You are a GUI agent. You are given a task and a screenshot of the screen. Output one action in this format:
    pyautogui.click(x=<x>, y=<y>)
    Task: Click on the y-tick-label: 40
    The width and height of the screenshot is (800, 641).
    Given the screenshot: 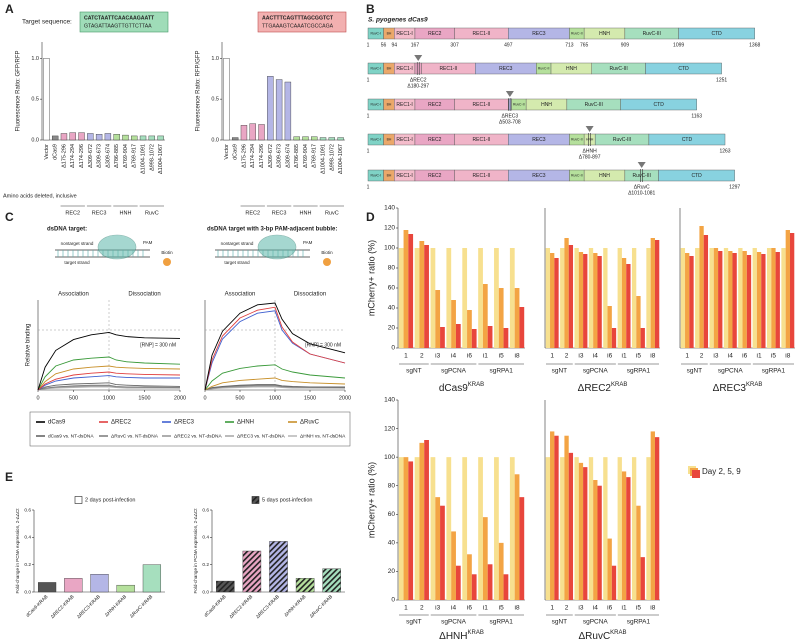 What is the action you would take?
    pyautogui.click(x=392, y=308)
    